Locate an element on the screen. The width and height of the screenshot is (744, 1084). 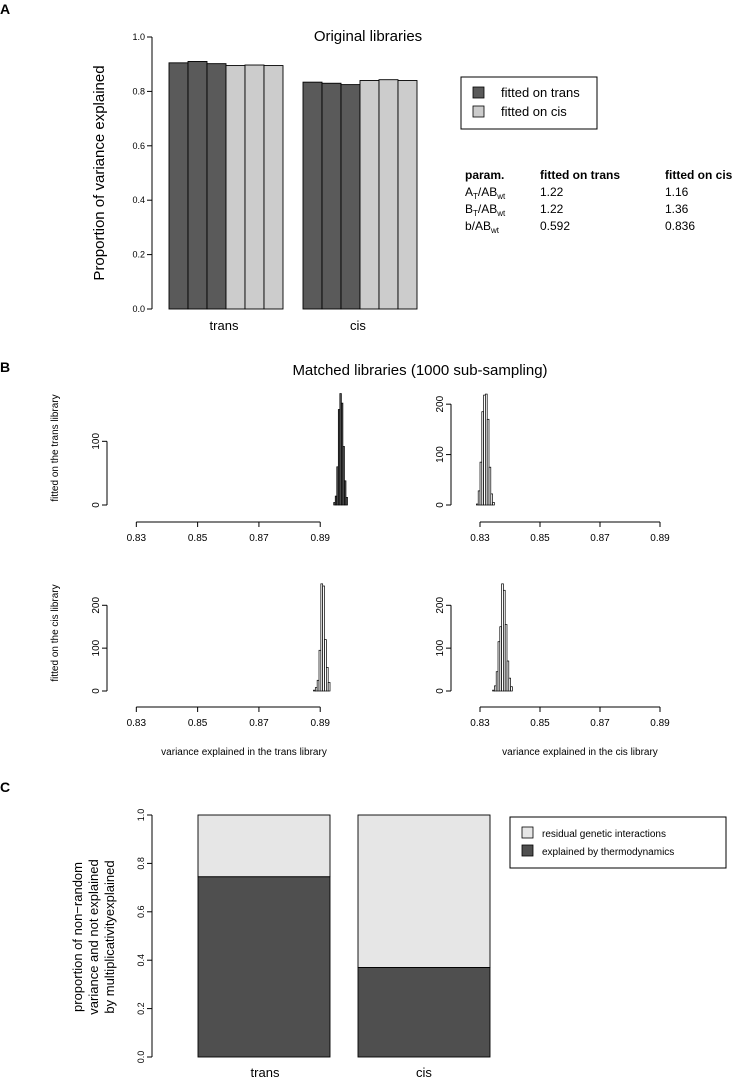
panel-a-y-axis-label: Proportion of variance explained is located at coordinates (99, 172).